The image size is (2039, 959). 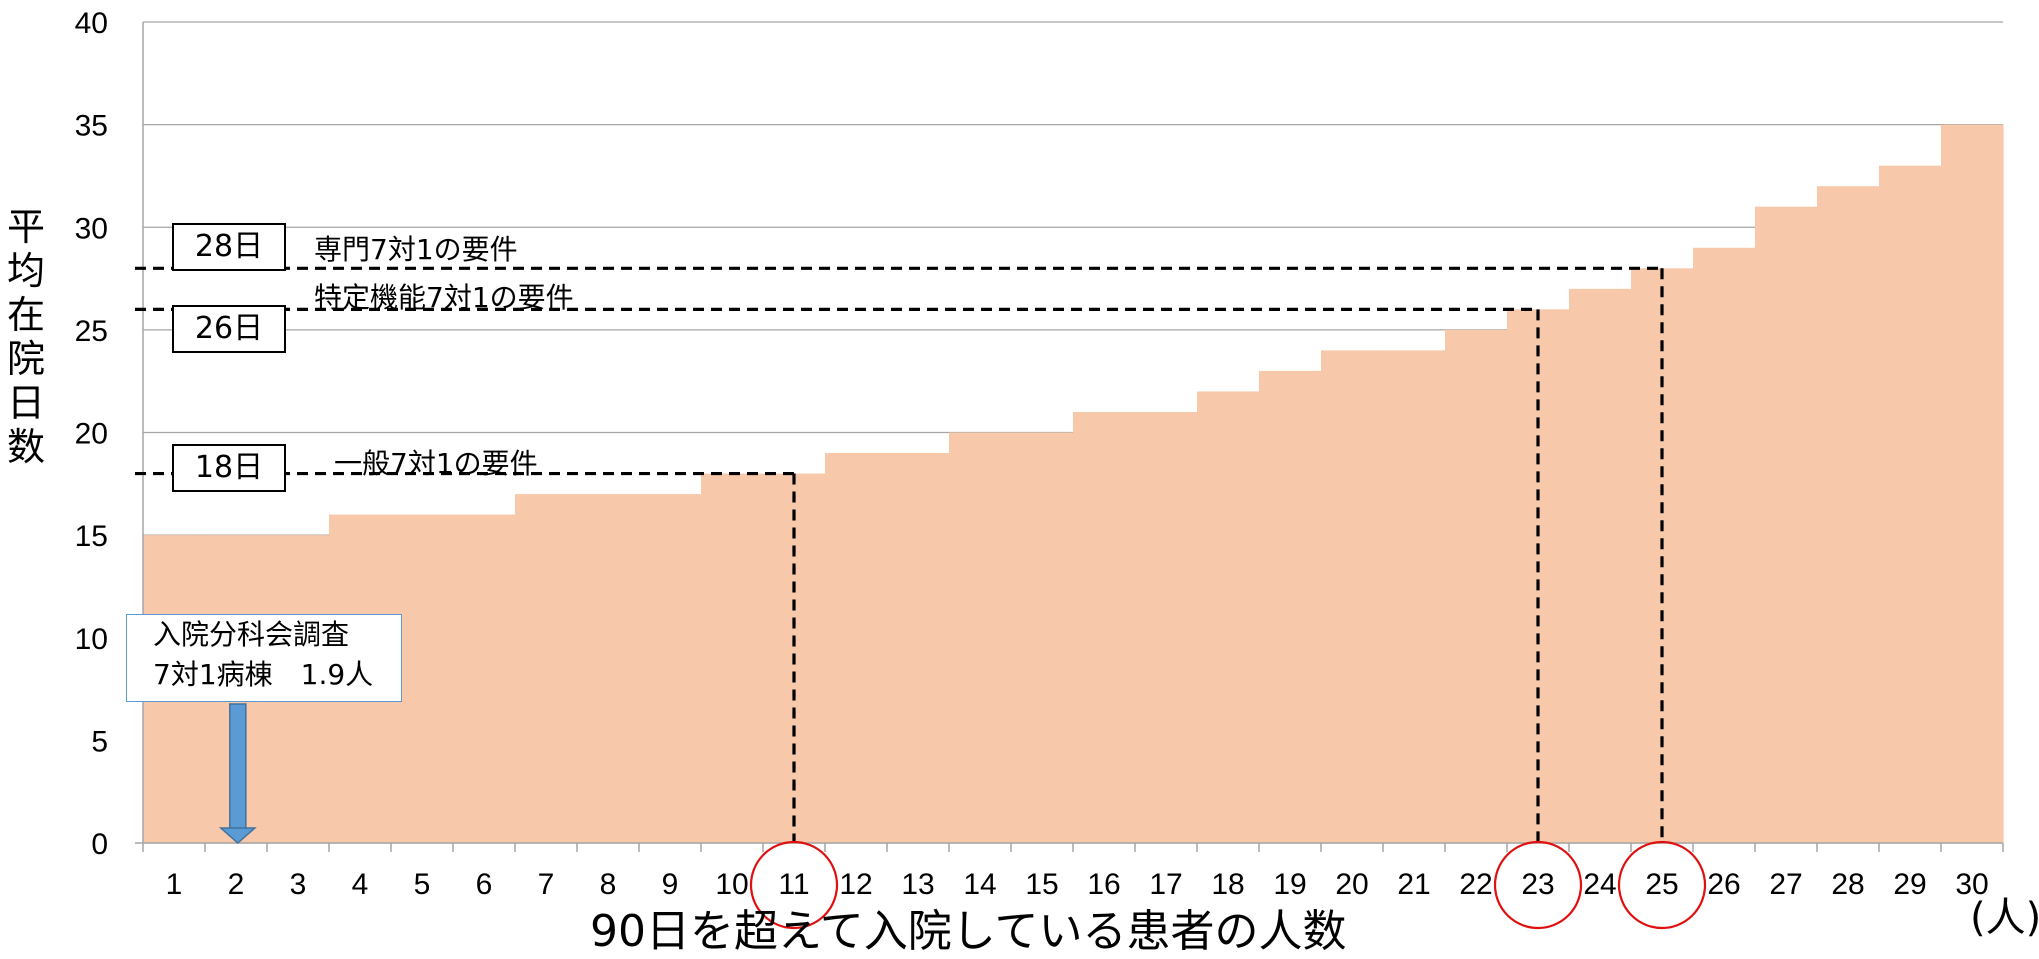 What do you see at coordinates (263, 674) in the screenshot?
I see `callout-line-2: 7対1病棟 1.9人` at bounding box center [263, 674].